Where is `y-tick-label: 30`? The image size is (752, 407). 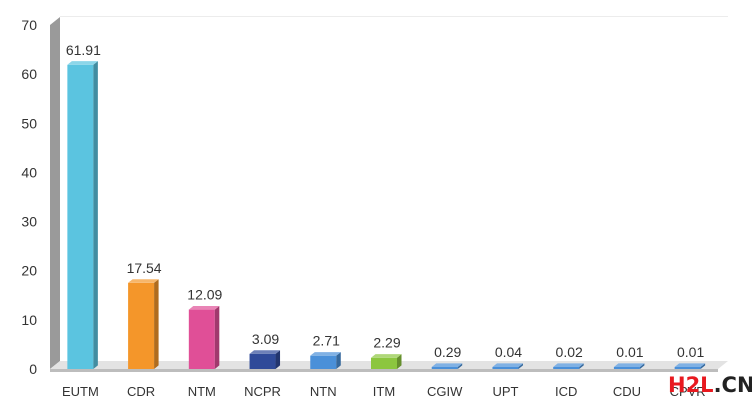
y-tick-label: 30 is located at coordinates (29, 222).